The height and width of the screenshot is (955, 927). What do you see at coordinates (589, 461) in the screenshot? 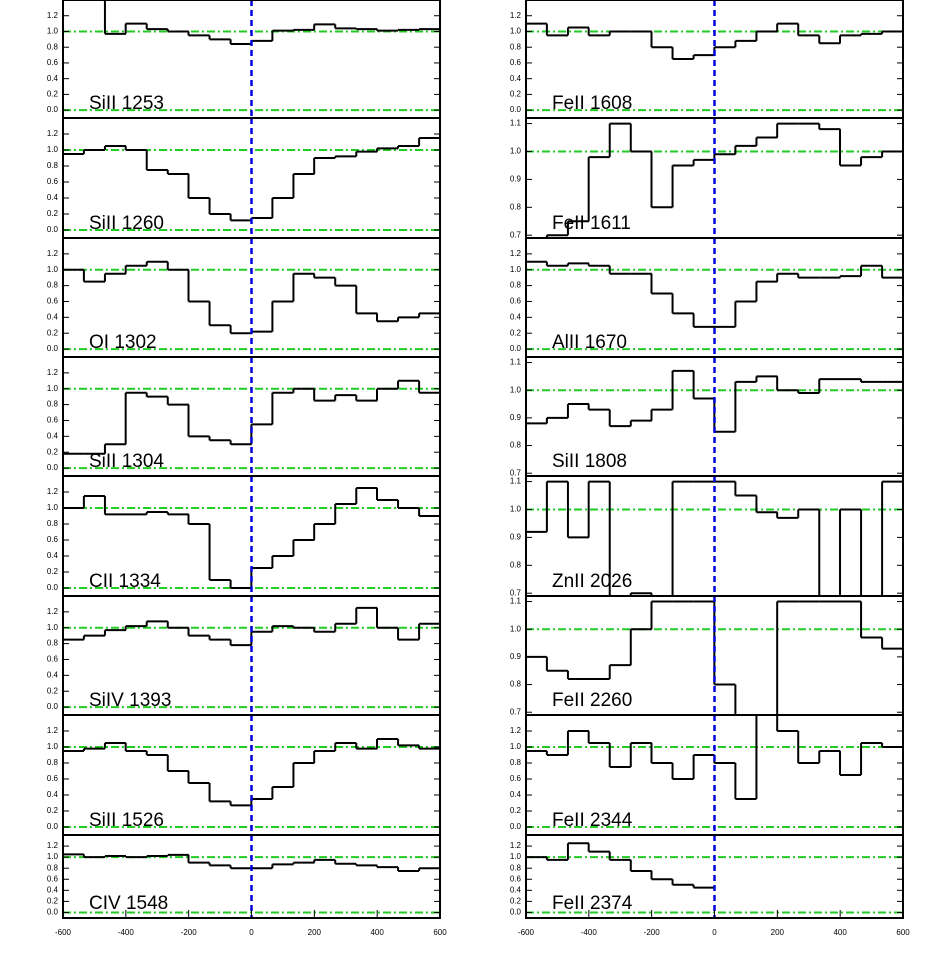
I see `line-label: SiII 1808` at bounding box center [589, 461].